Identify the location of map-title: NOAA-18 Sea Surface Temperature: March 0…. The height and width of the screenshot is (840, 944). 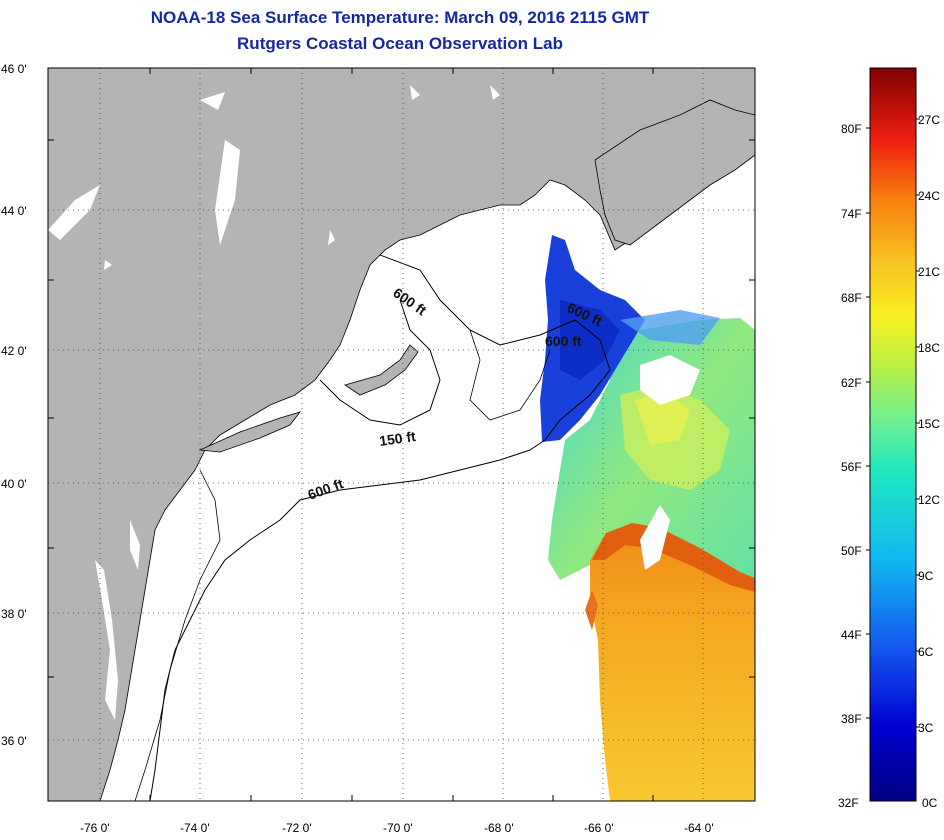
(400, 17).